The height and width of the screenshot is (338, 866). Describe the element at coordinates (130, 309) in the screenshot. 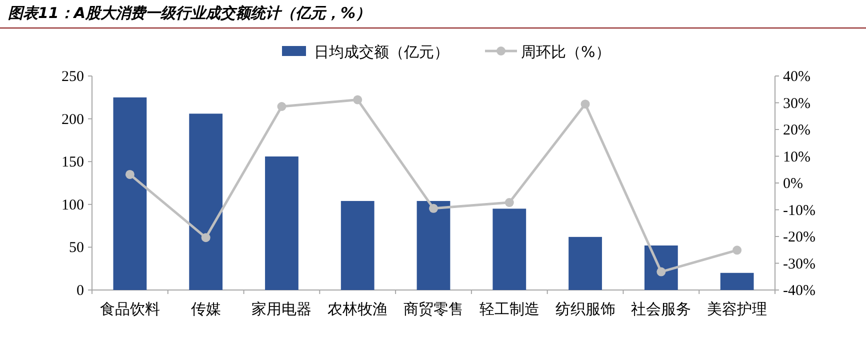

I see `x-tick-label: 食品饮料` at that location.